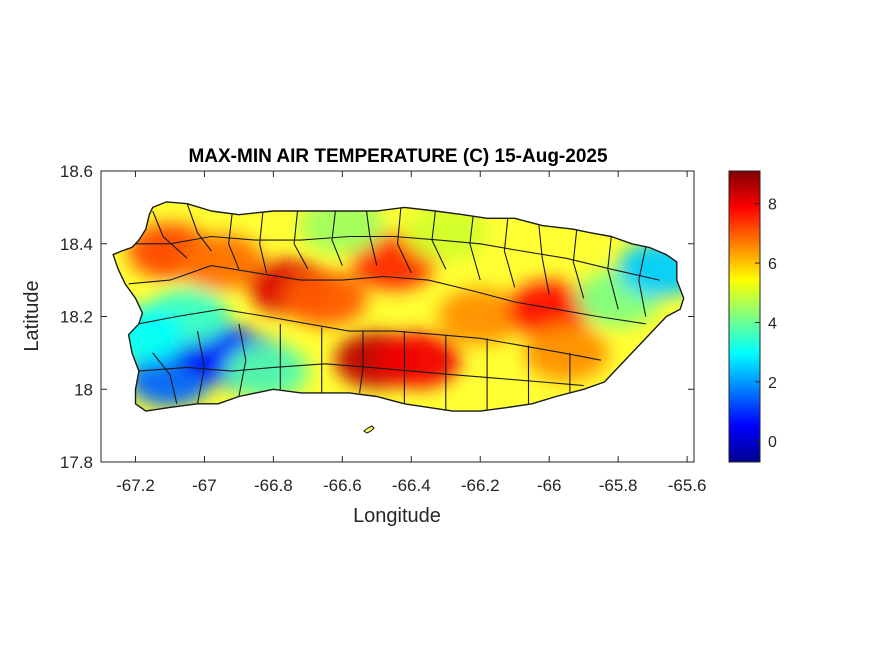  Describe the element at coordinates (32, 315) in the screenshot. I see `y-axis-label: Latitude` at that location.